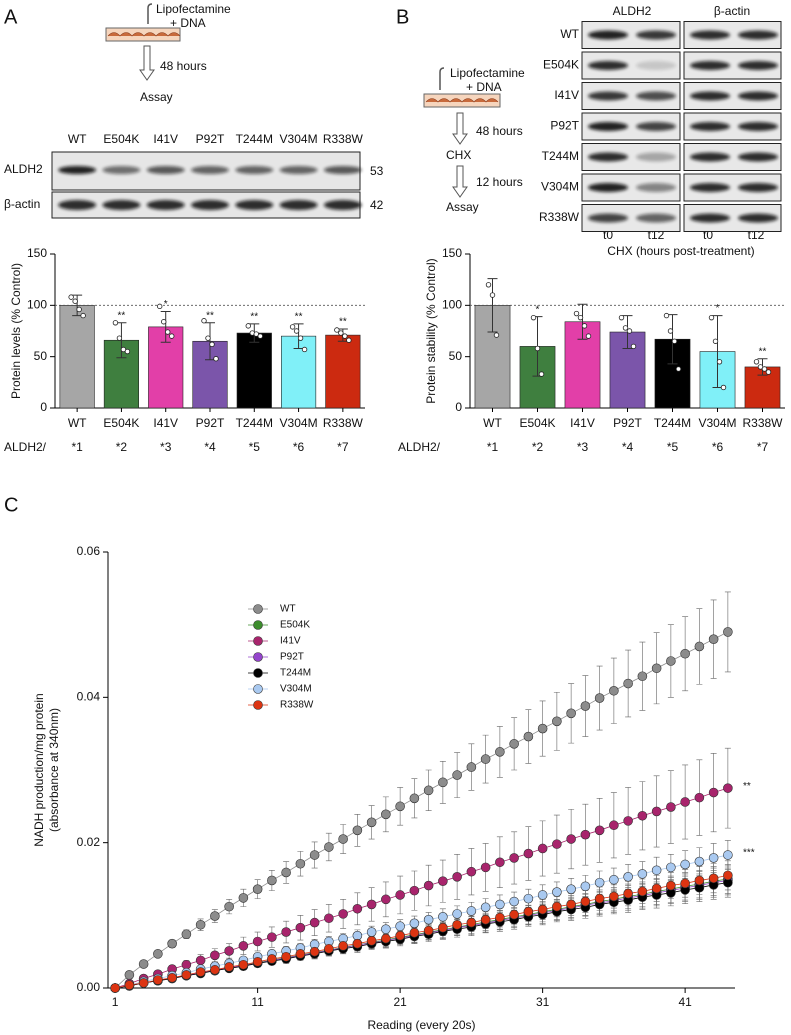 The image size is (791, 1035). What do you see at coordinates (462, 100) in the screenshot?
I see `cells` at bounding box center [462, 100].